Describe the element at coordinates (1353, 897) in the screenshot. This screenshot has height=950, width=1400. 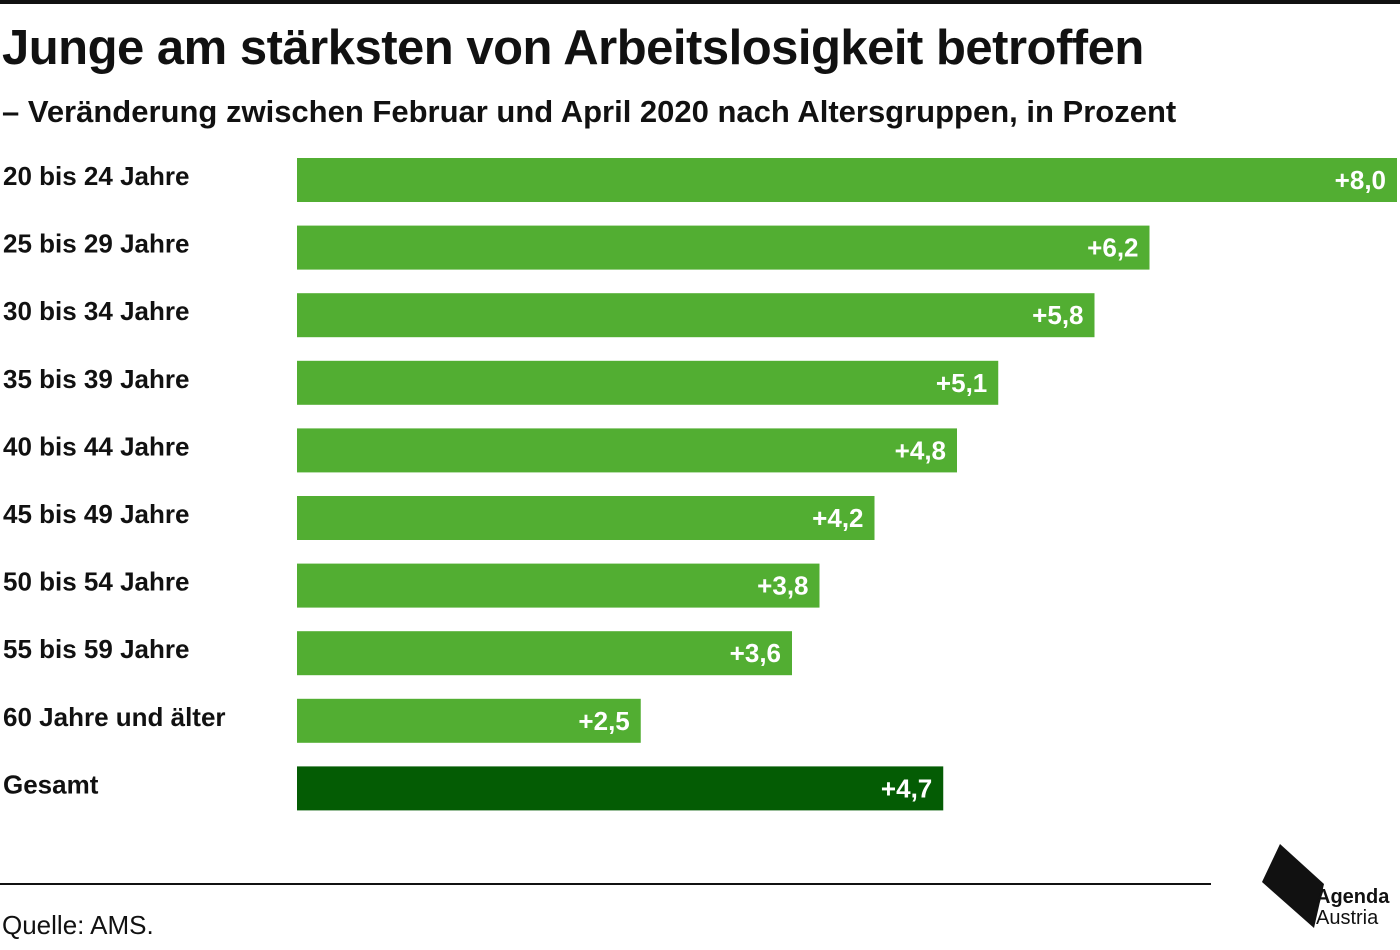
I see `logo-text-agenda: Agenda` at that location.